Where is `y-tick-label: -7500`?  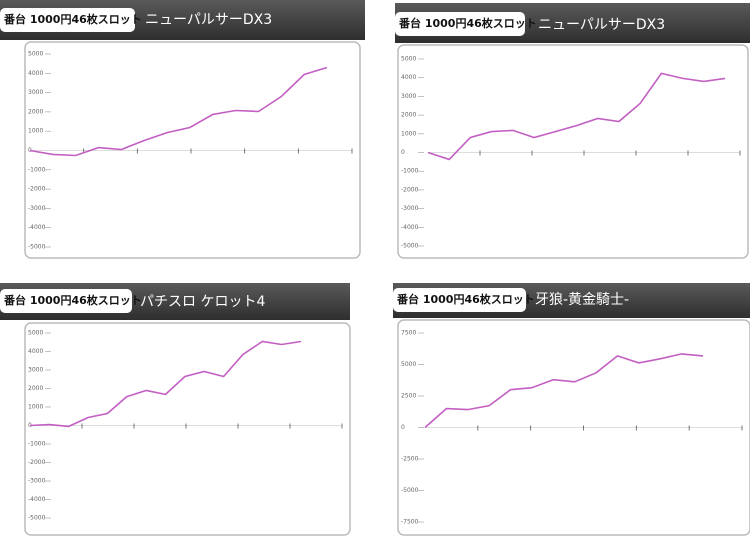
y-tick-label: -7500 is located at coordinates (410, 522).